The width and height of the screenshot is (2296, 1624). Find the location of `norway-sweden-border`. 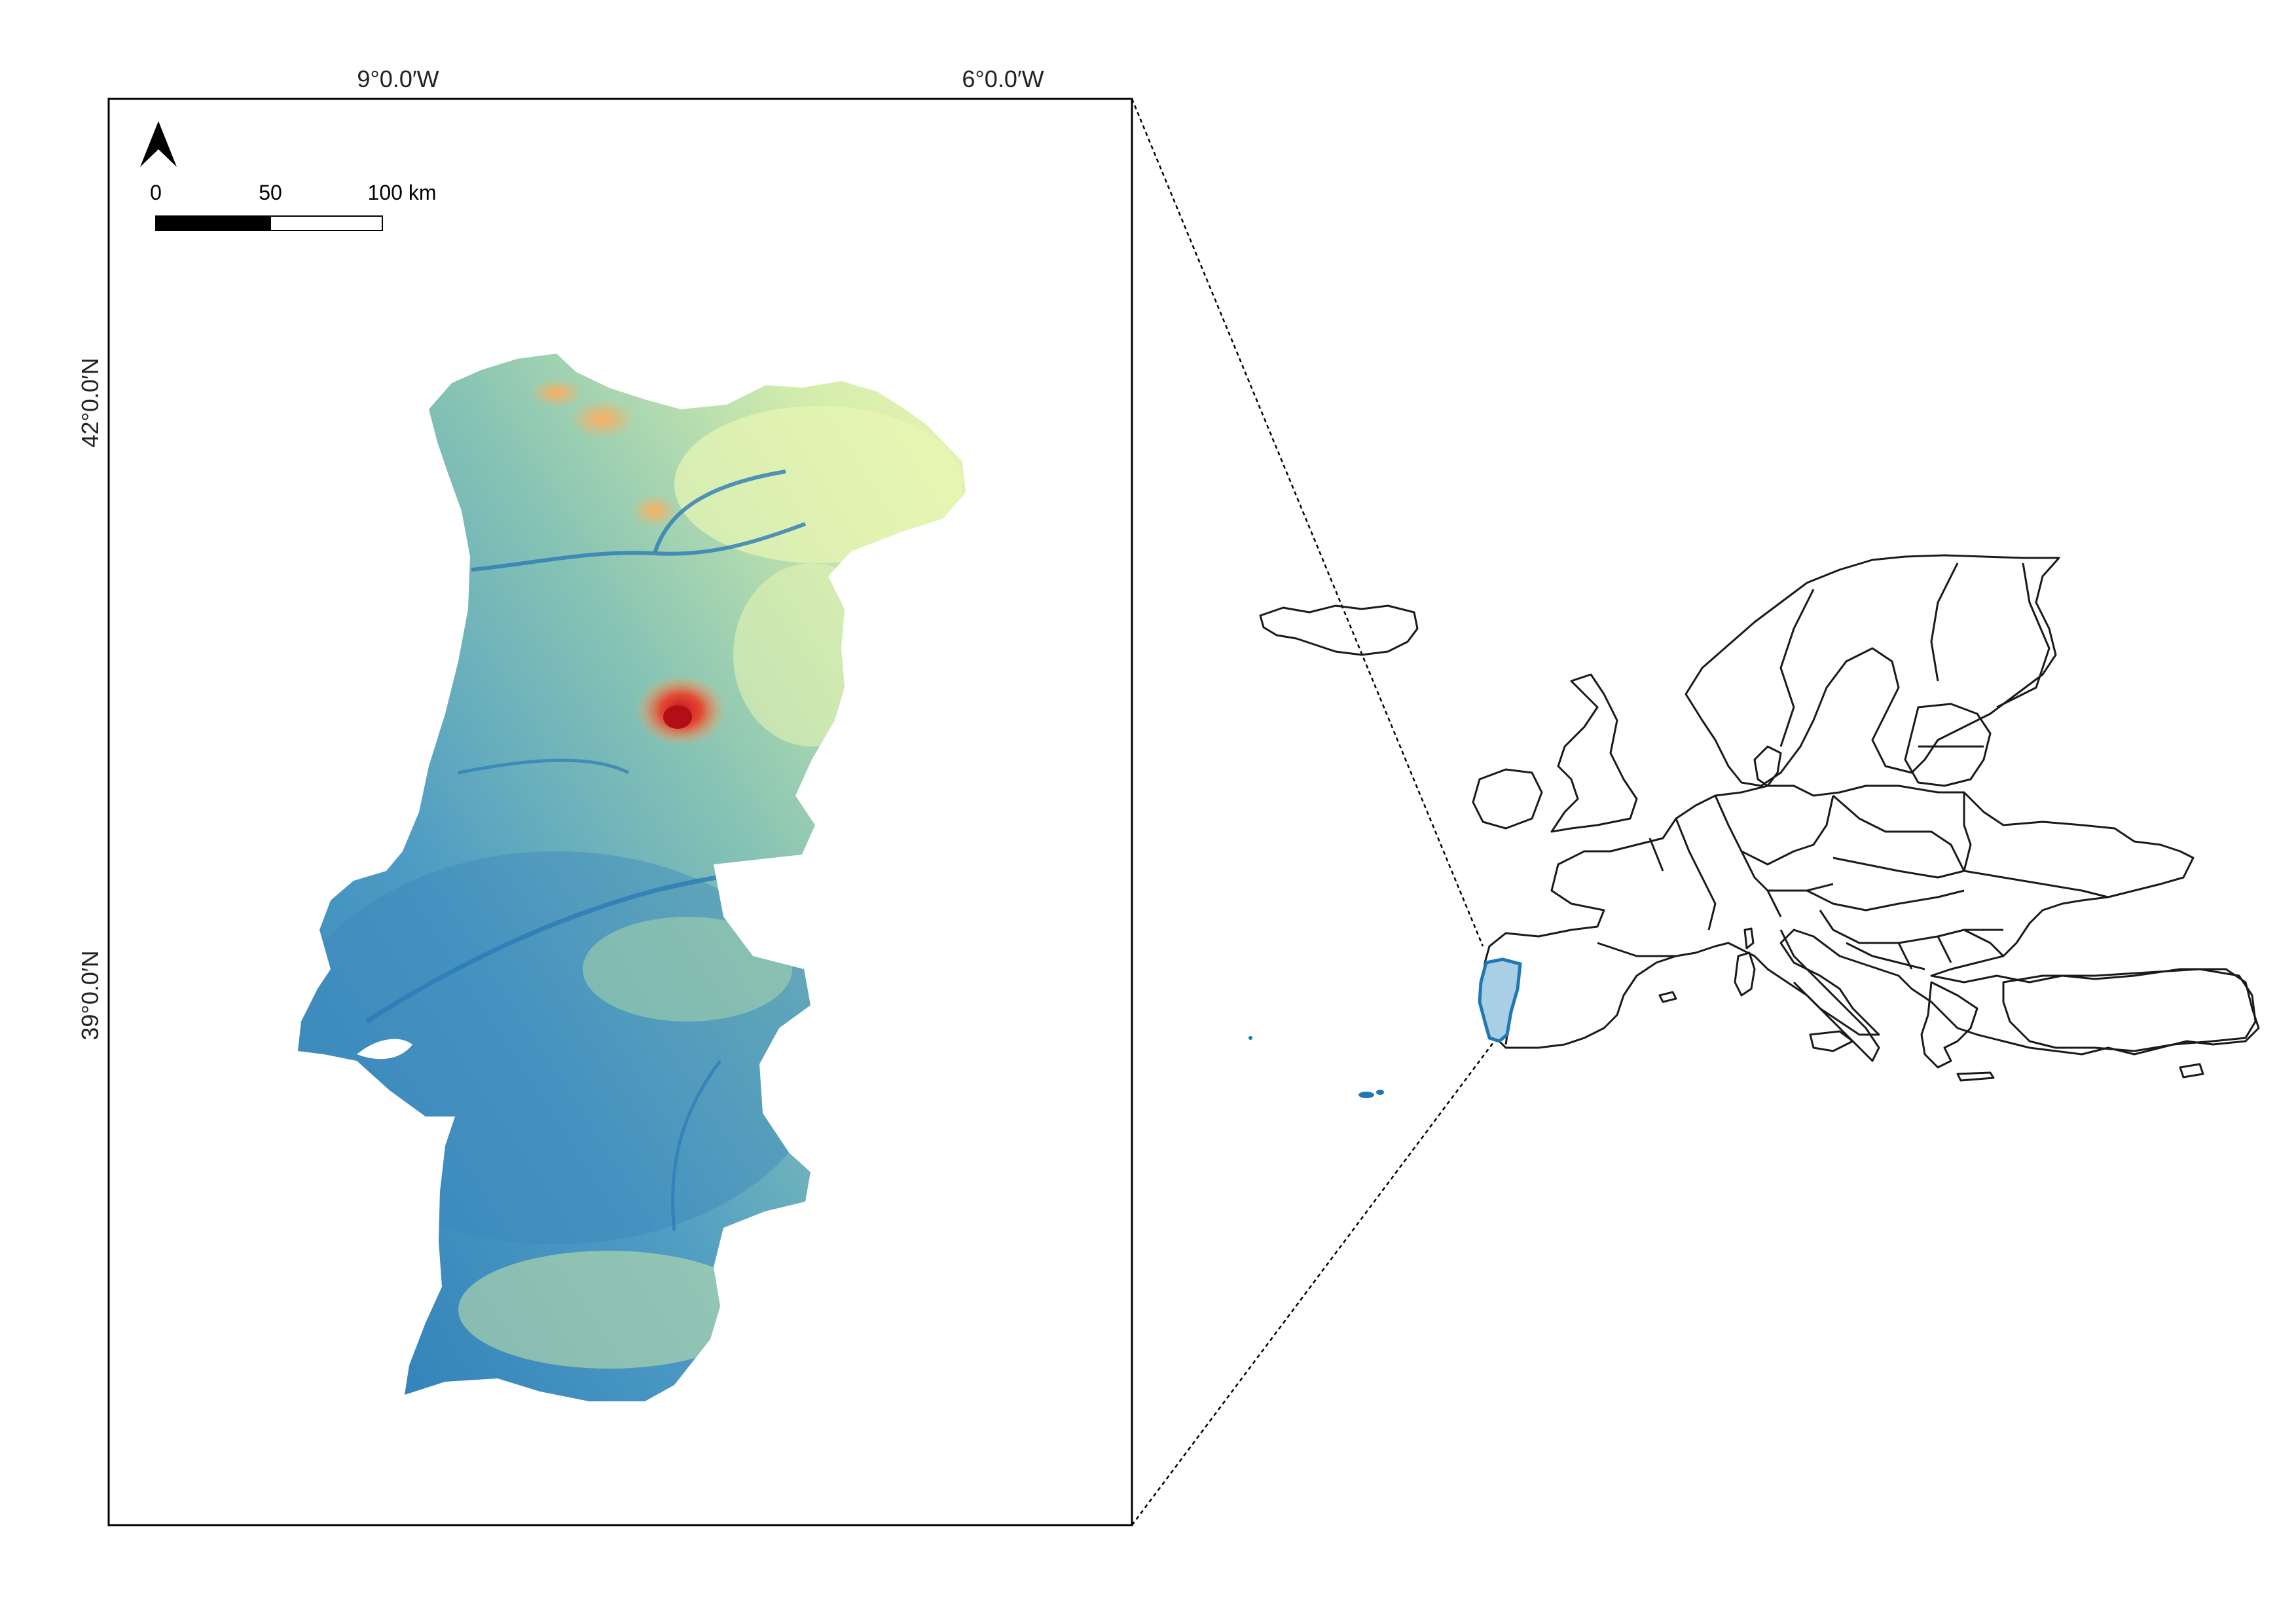

norway-sweden-border is located at coordinates (1797, 668).